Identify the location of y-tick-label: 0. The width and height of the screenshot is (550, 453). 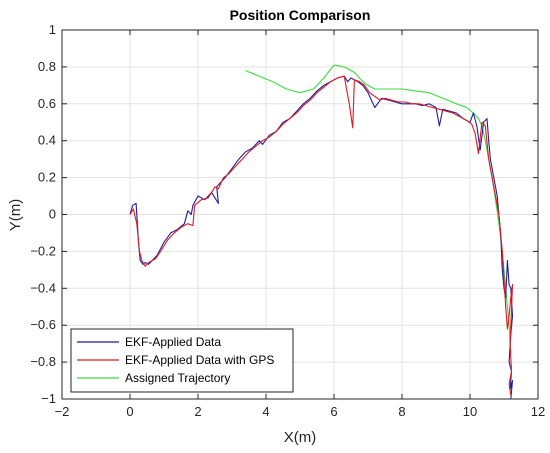
(52, 214).